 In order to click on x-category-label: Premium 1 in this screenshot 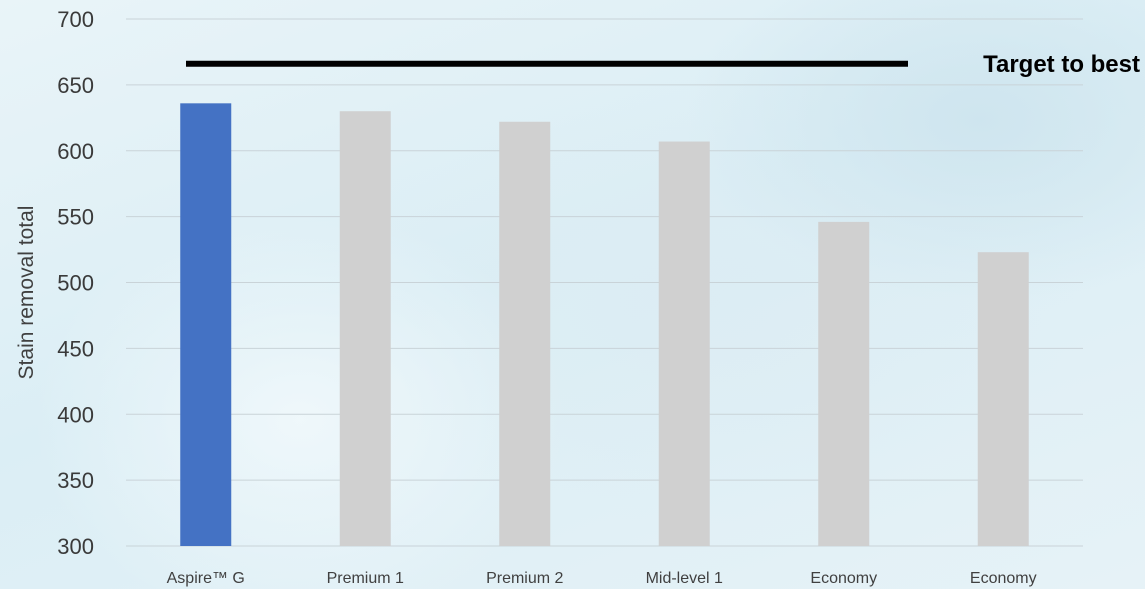, I will do `click(365, 578)`.